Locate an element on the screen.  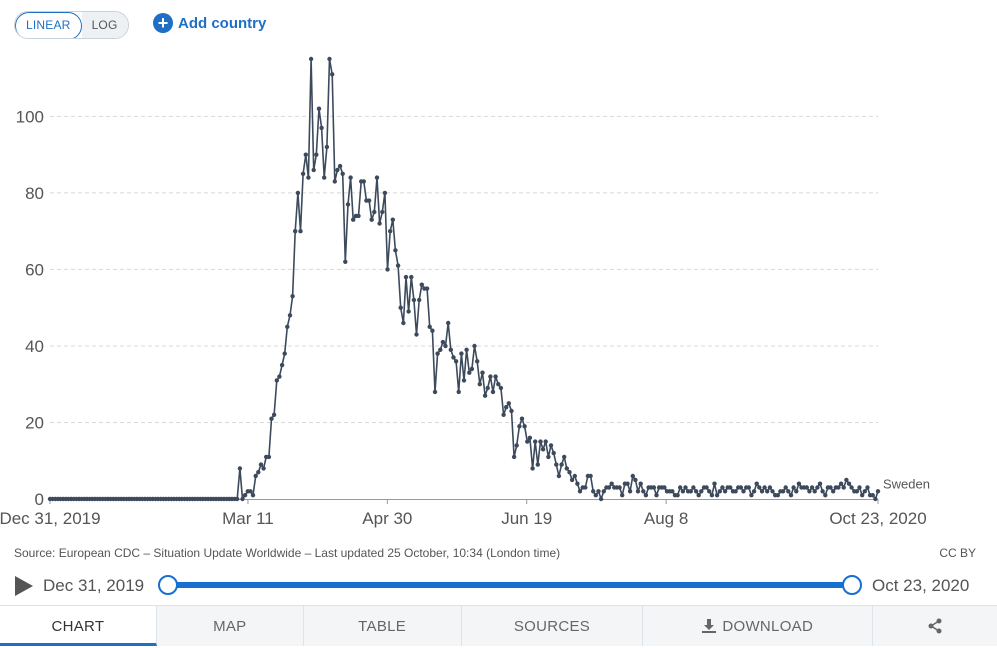
tab-download: DOWNLOAD is located at coordinates (758, 626).